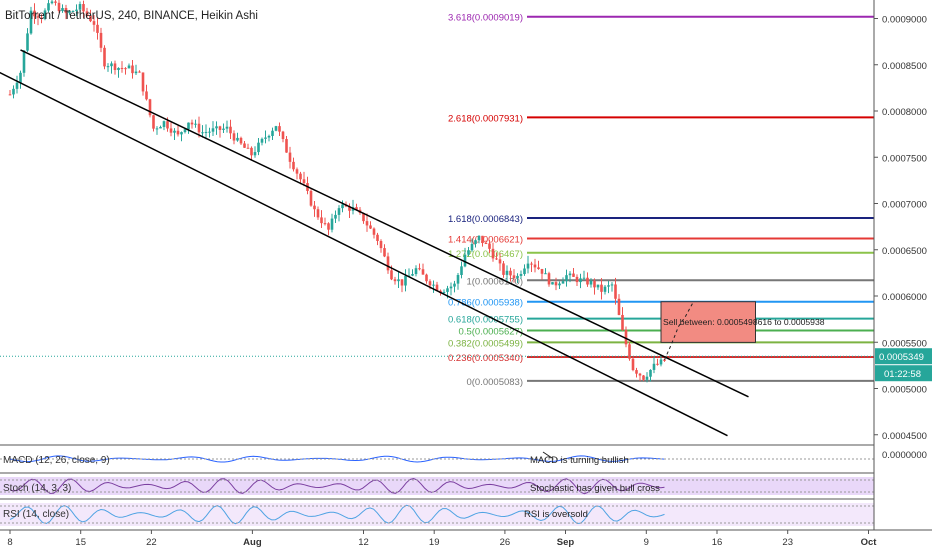 This screenshot has height=550, width=932. What do you see at coordinates (787, 542) in the screenshot?
I see `x-tick-label: 23` at bounding box center [787, 542].